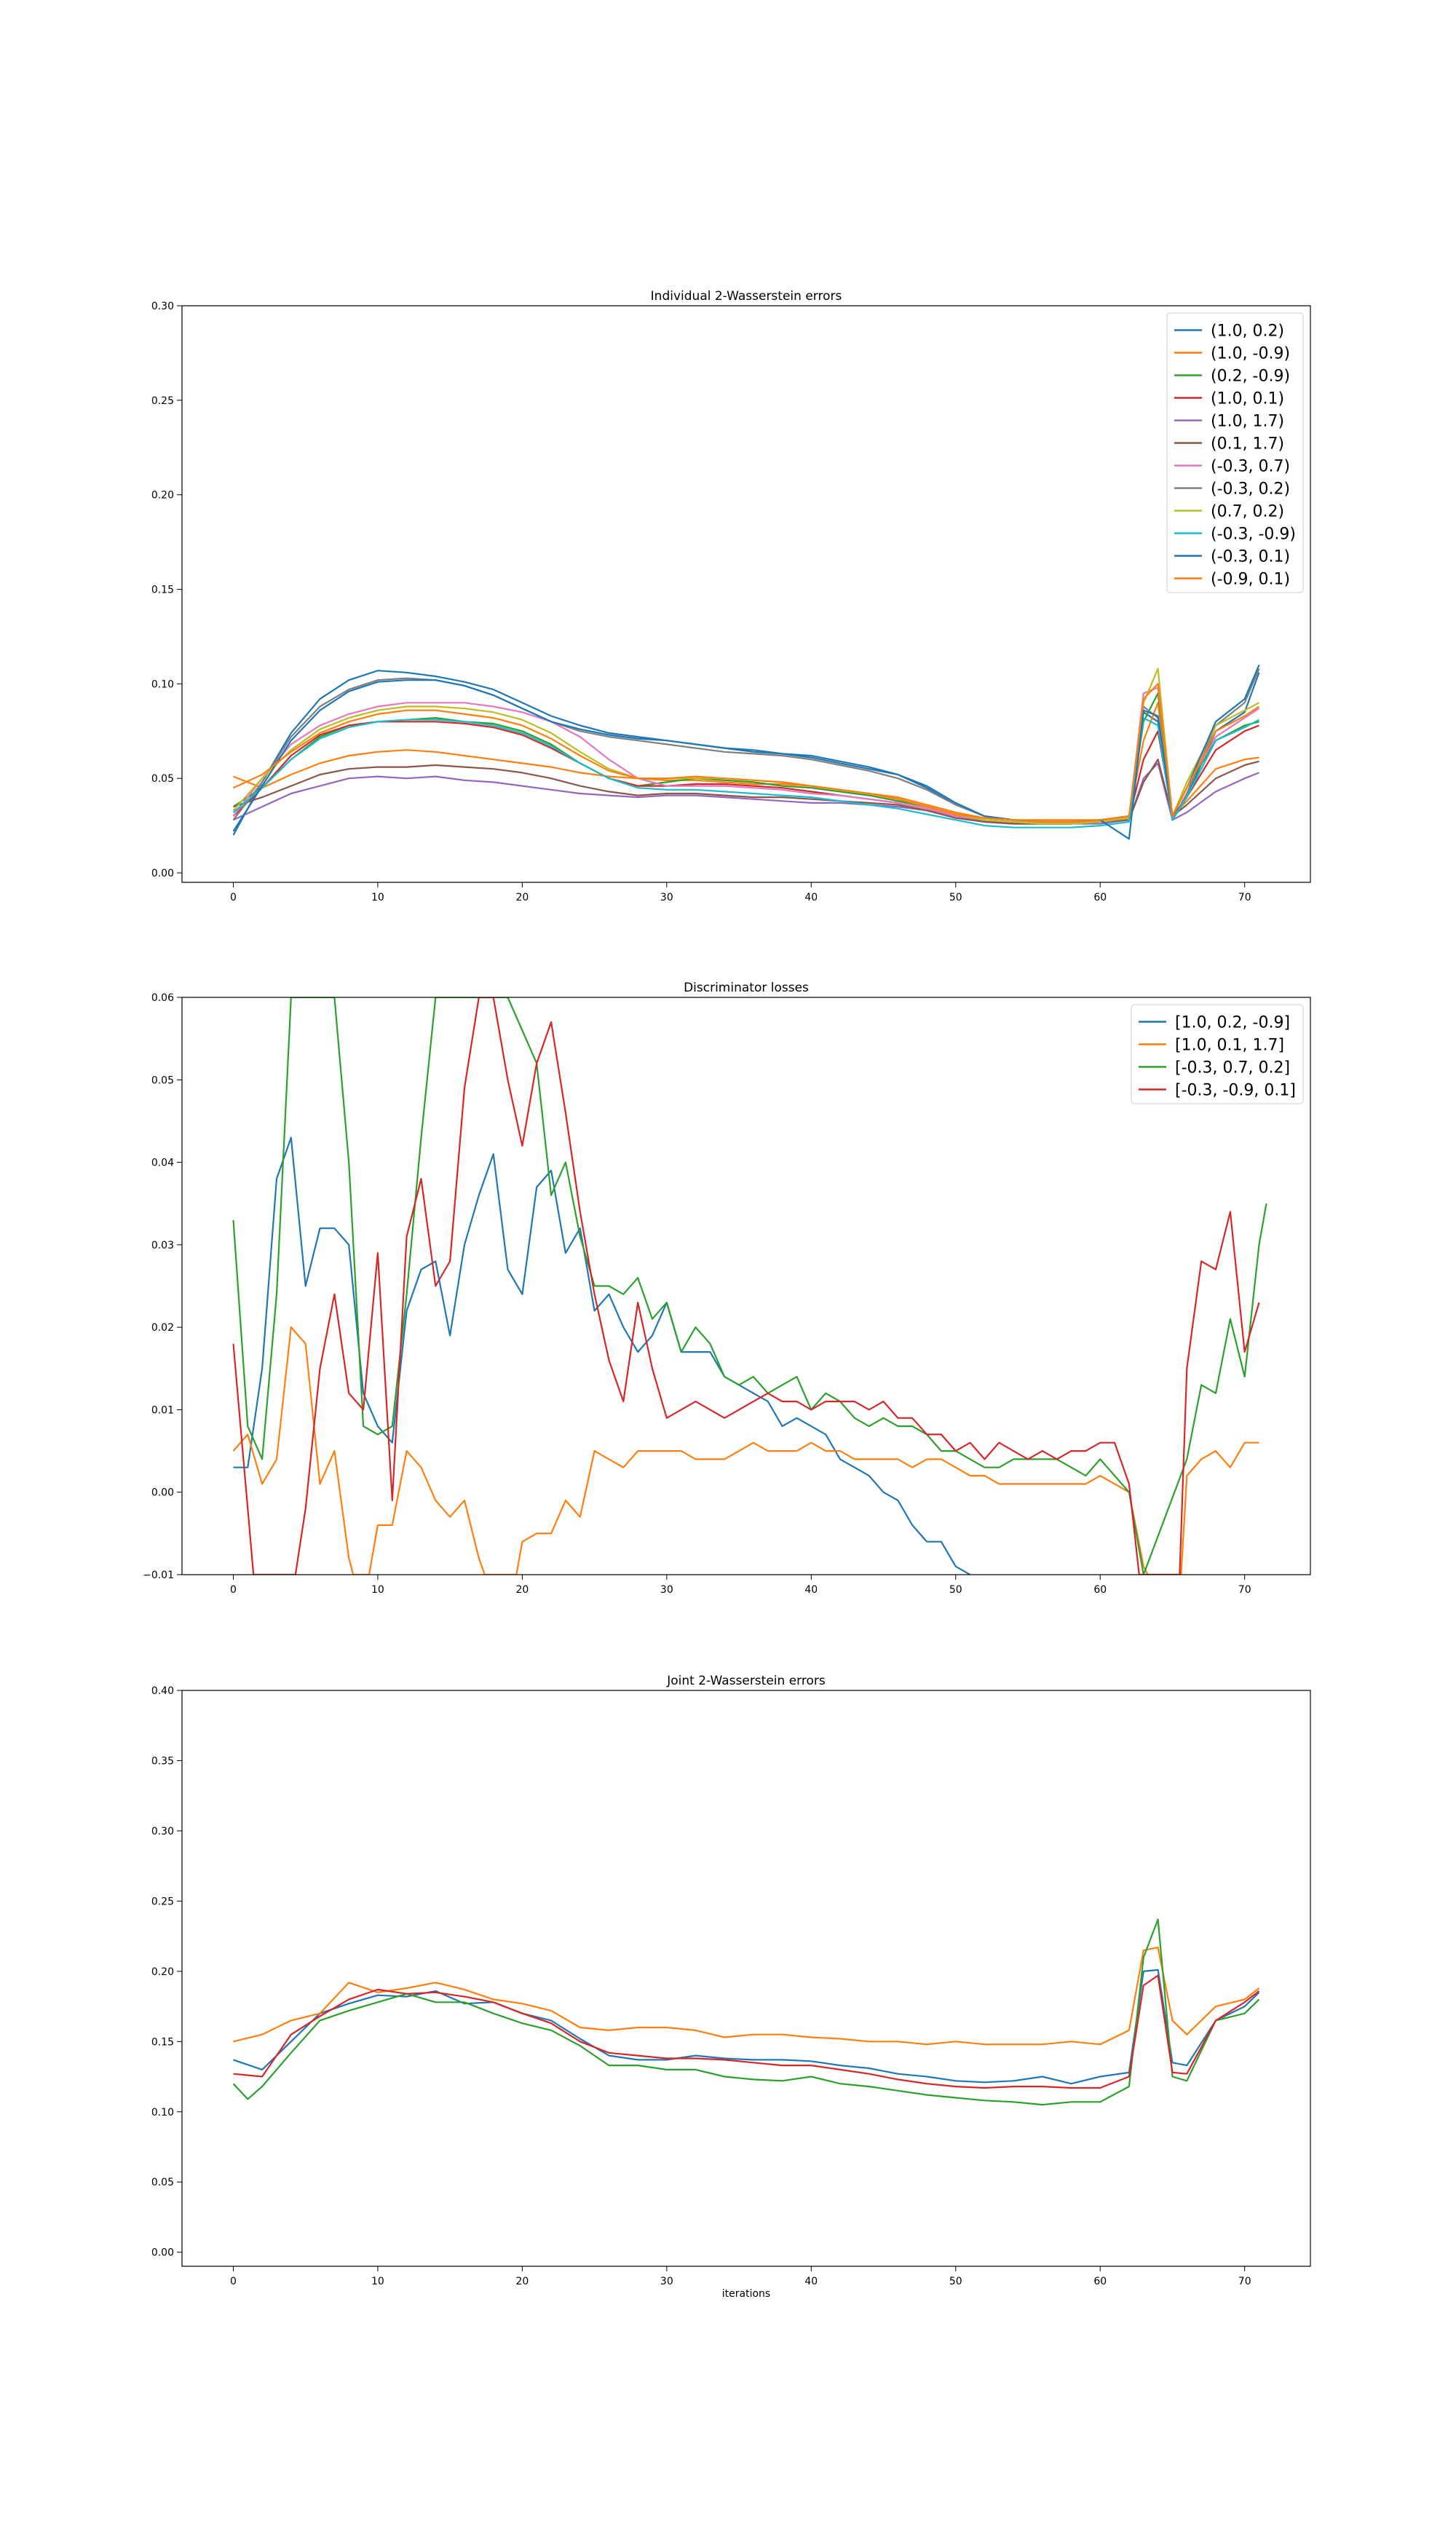  Describe the element at coordinates (162, 998) in the screenshot. I see `y-tick-label: 0.06` at that location.